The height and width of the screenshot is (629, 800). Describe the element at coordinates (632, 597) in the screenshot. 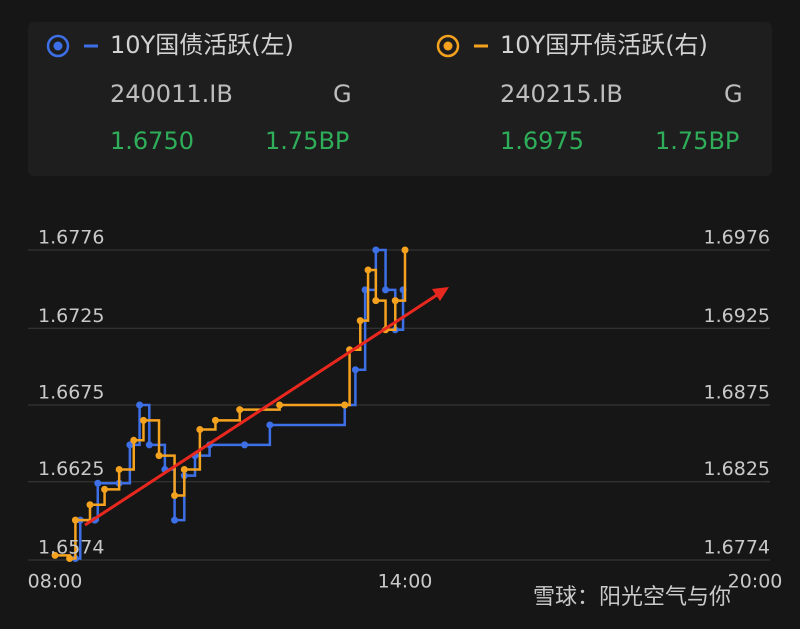

I see `watermark: 雪球：阳光空气与你` at that location.